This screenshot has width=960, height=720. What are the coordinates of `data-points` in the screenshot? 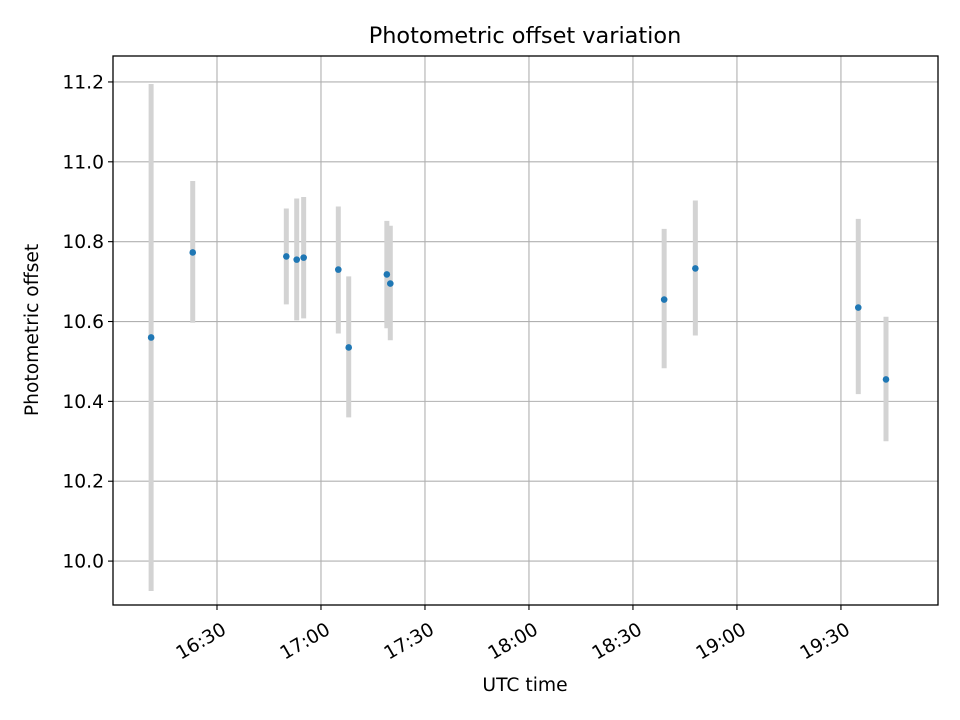 It's located at (518, 316).